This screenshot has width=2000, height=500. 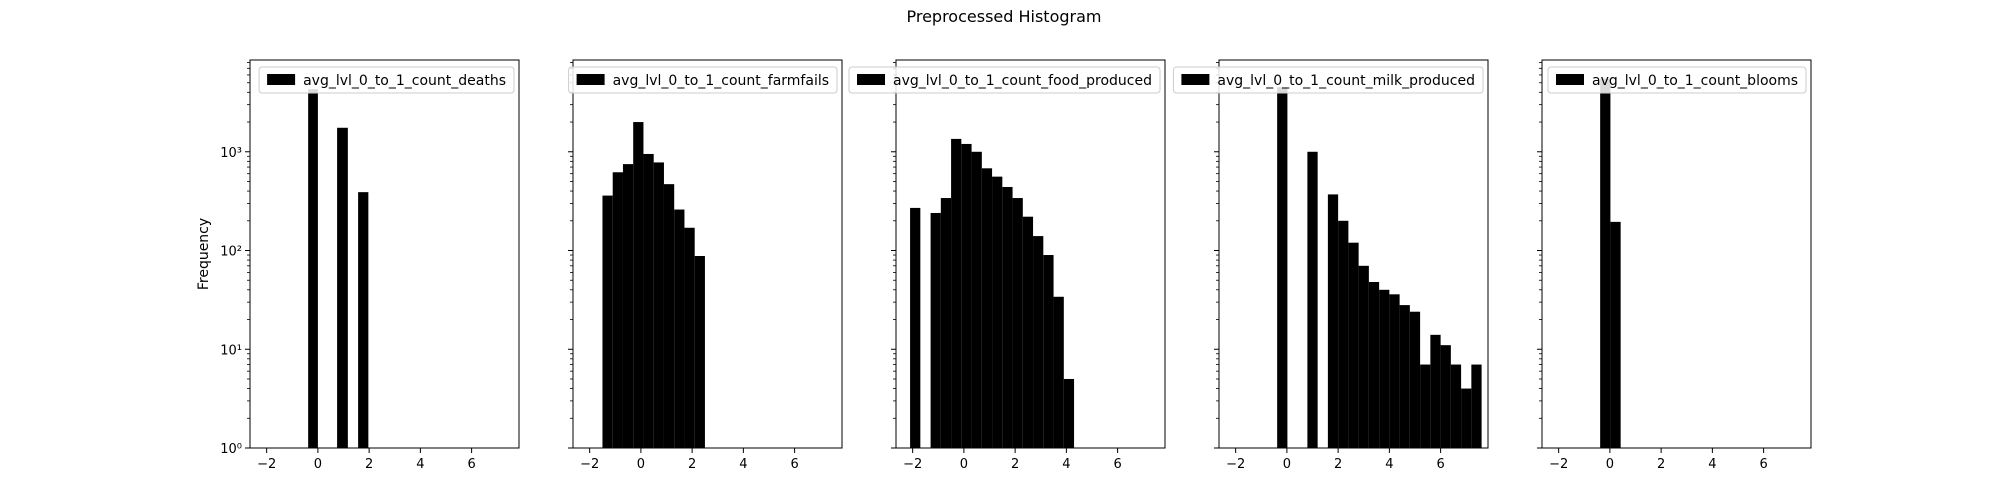 I want to click on y-axis-label: Frequency, so click(x=204, y=254).